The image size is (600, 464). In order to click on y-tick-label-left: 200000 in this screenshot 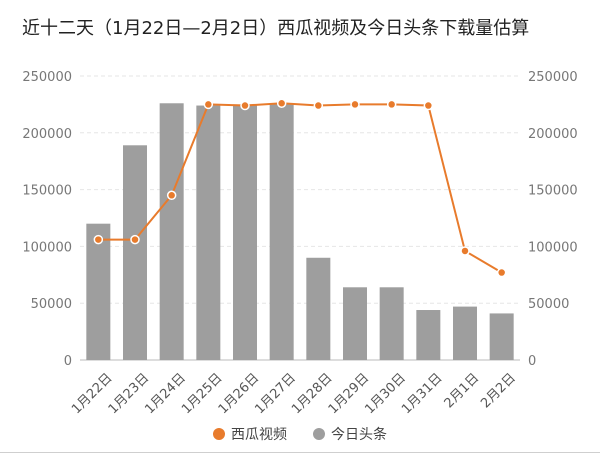, I will do `click(47, 134)`.